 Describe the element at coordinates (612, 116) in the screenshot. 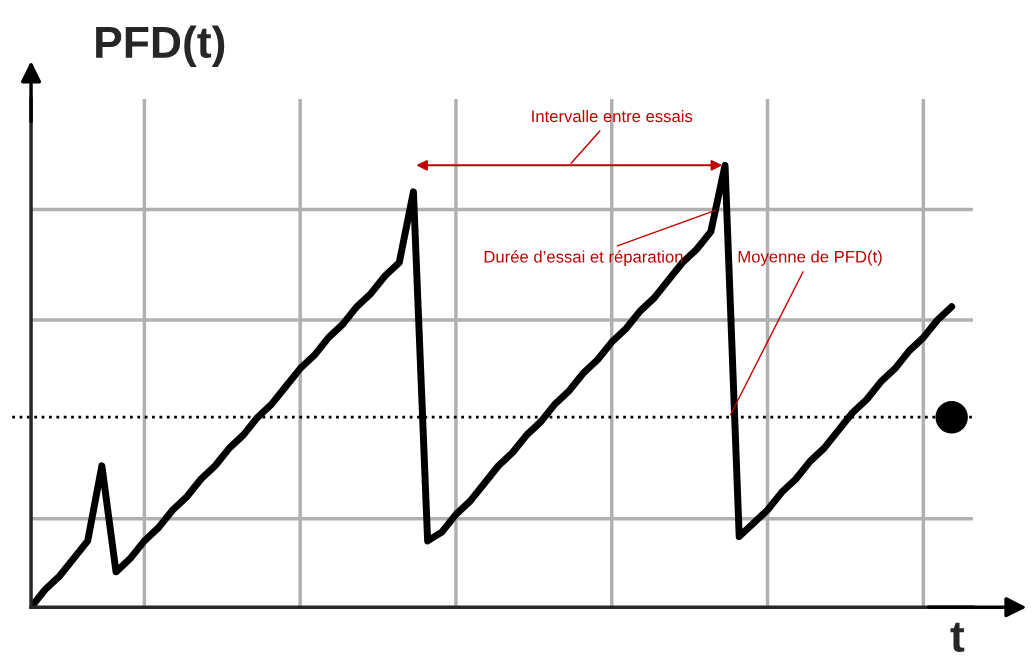

I see `text: Intervalle entre essais` at that location.